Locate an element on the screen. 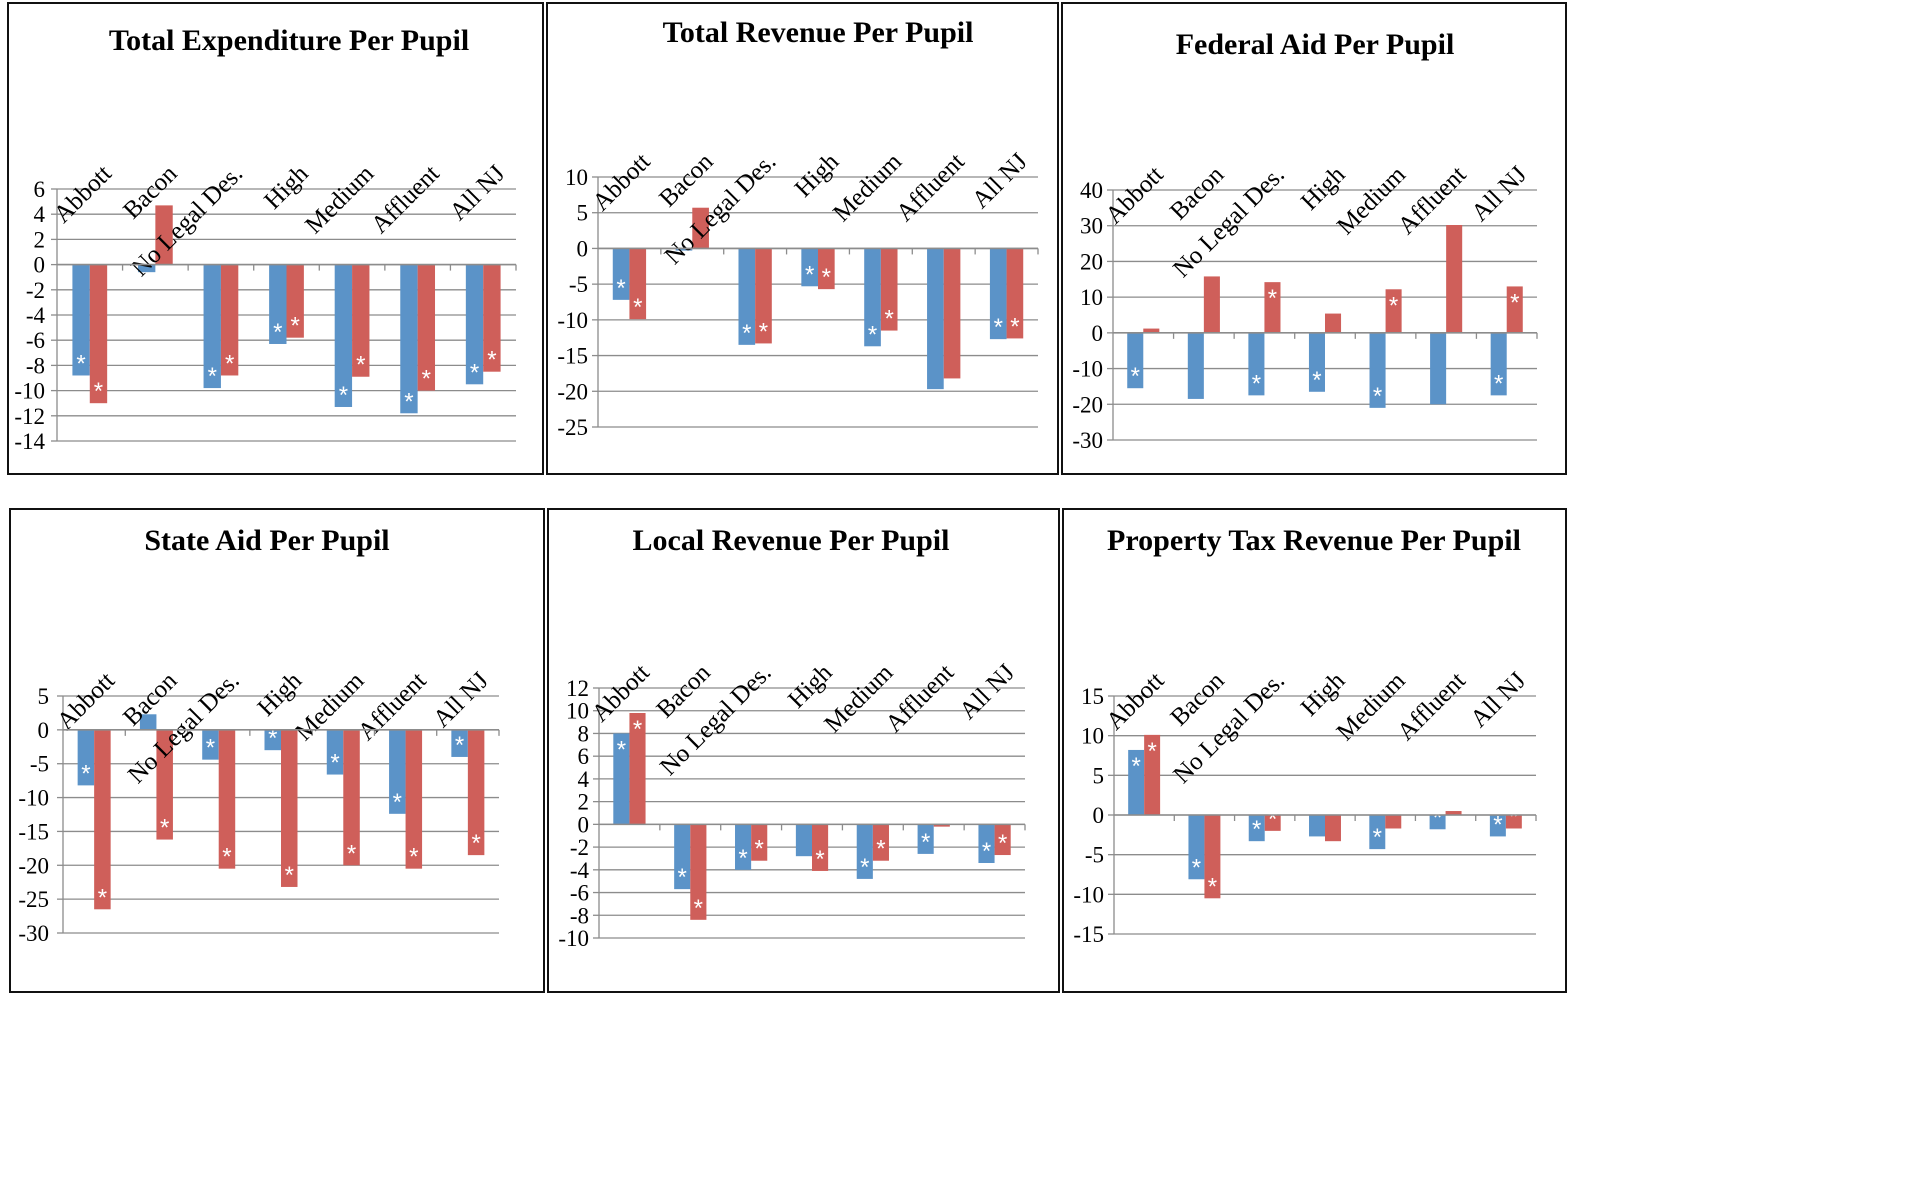 This screenshot has height=1193, width=1915. chart-title: Local Revenue Per Pupil is located at coordinates (791, 540).